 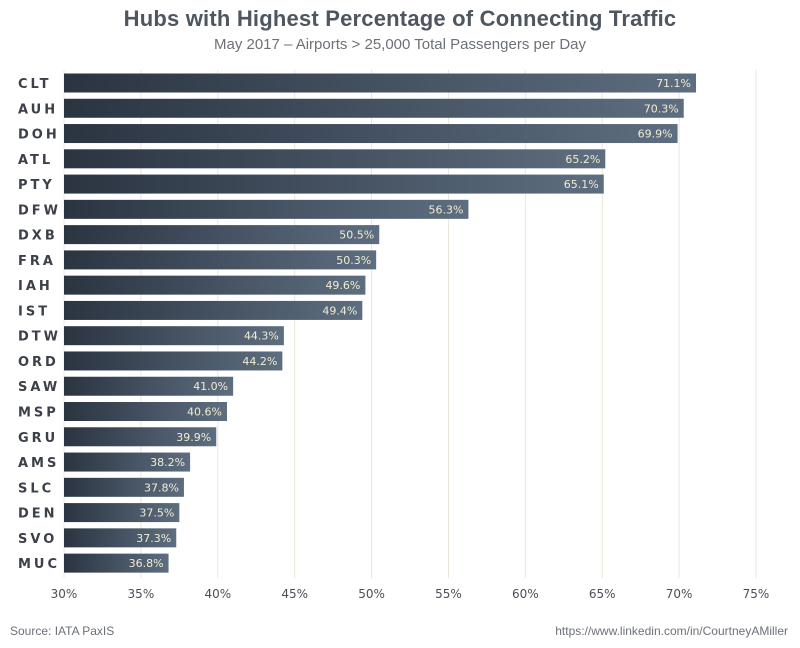 I want to click on x-tick-label: 30%, so click(x=64, y=594).